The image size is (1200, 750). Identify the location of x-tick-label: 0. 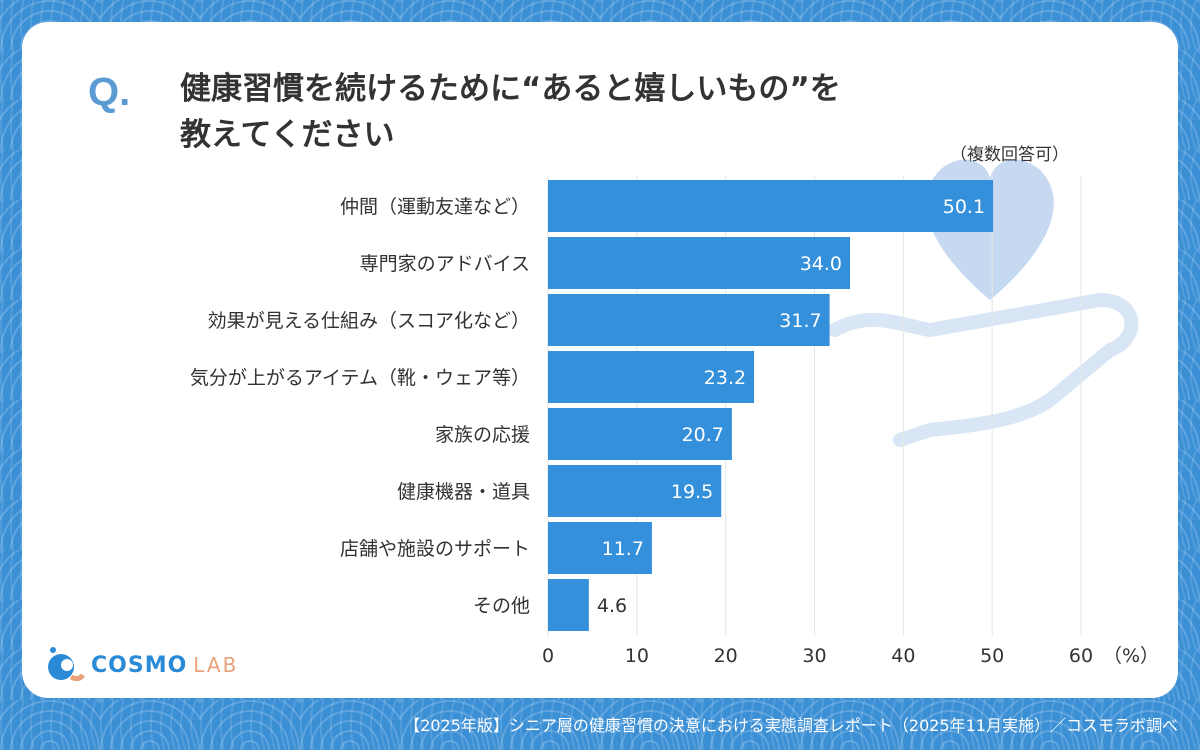
(548, 656).